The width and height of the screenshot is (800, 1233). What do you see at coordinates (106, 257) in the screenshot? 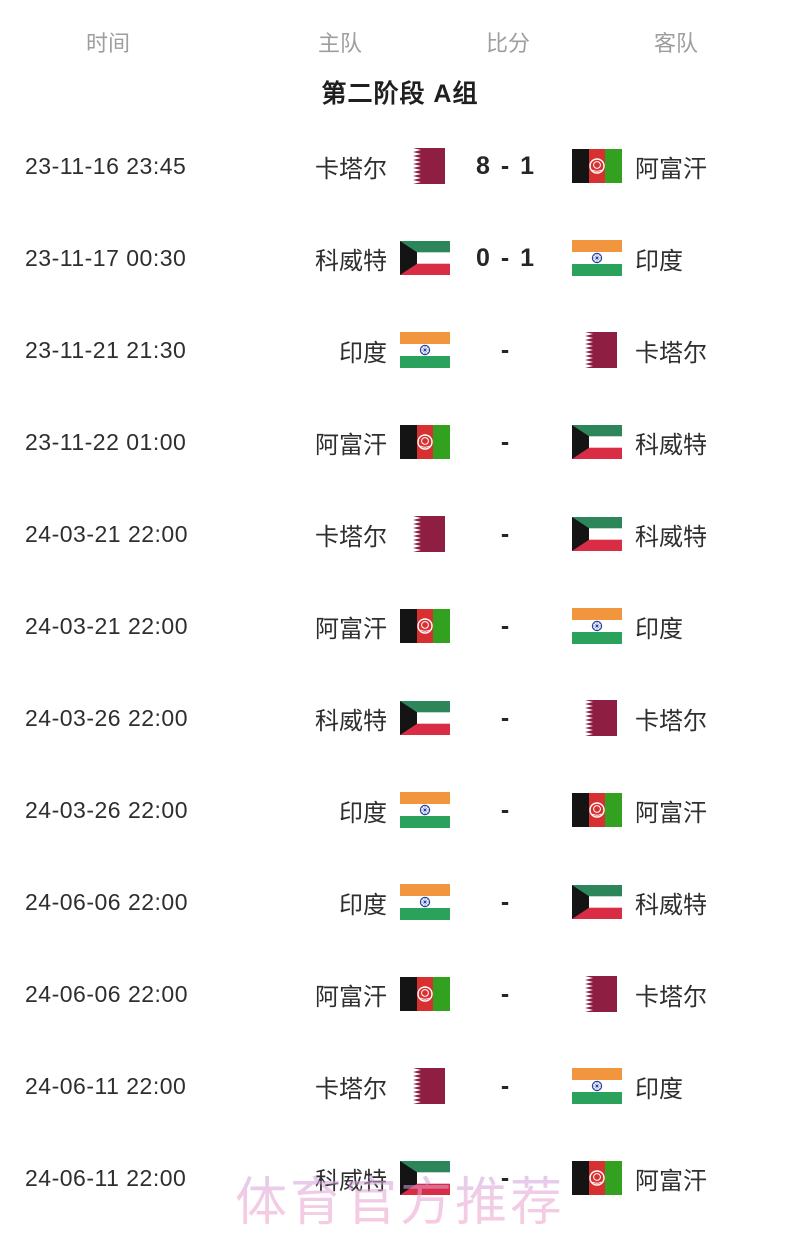
I see `match-time: 23-11-17 00:30` at bounding box center [106, 257].